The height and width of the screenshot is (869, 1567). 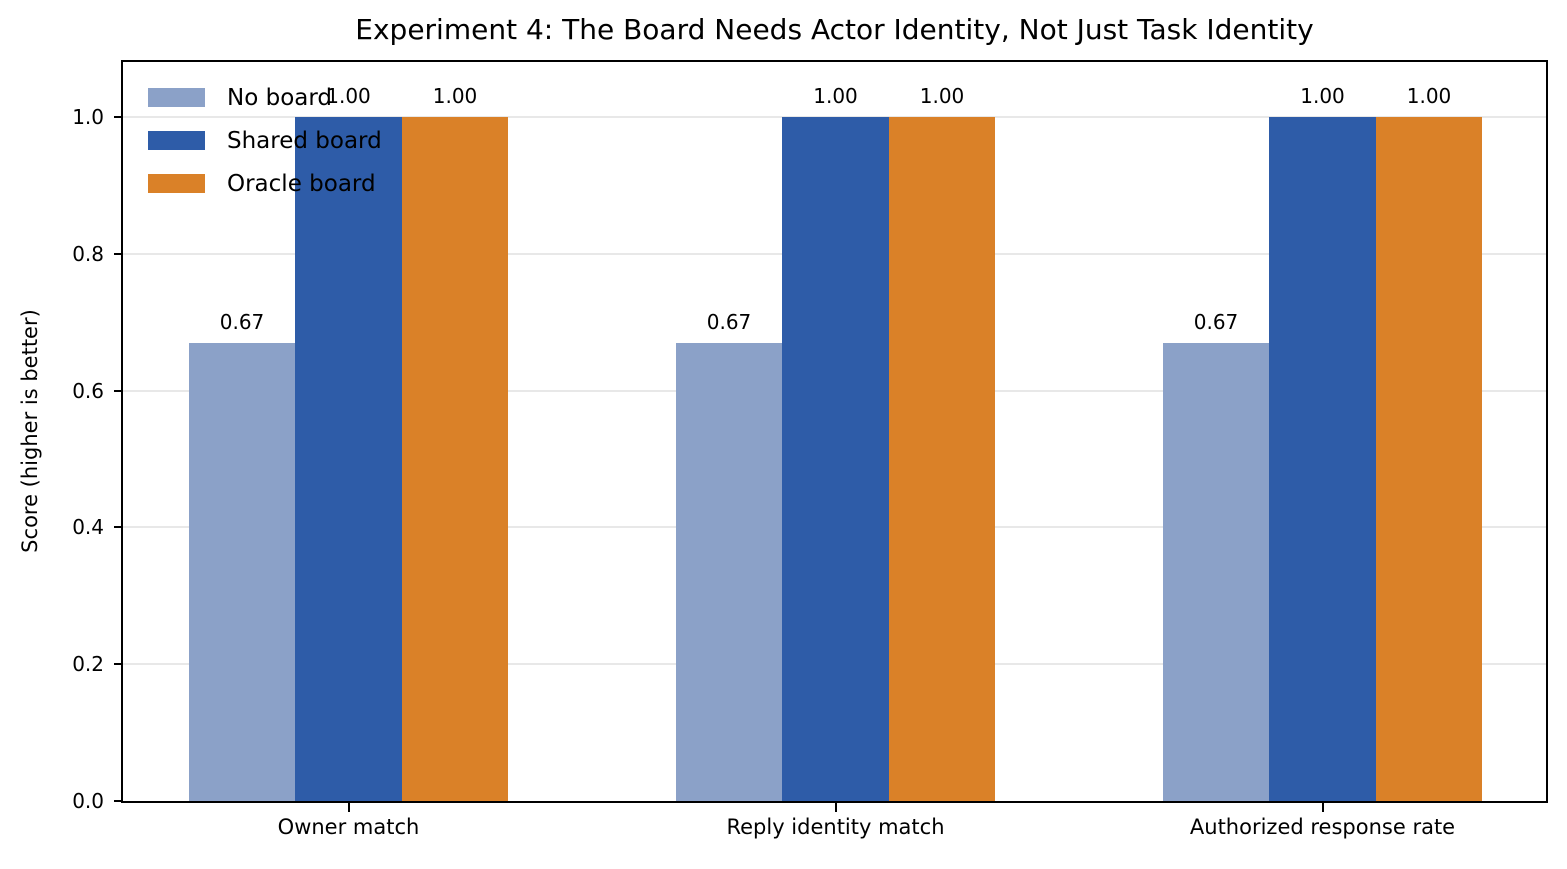 I want to click on legend-swatch-shared-board, so click(x=176, y=140).